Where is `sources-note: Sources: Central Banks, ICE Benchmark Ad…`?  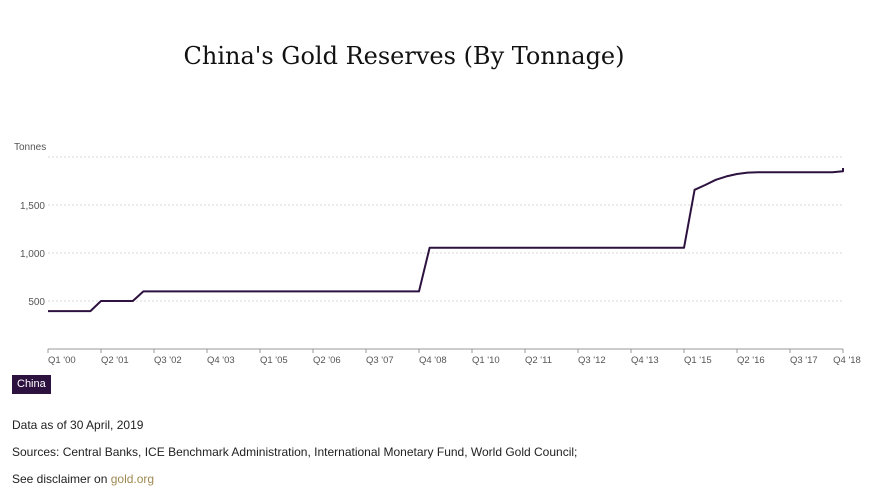 sources-note: Sources: Central Banks, ICE Benchmark Ad… is located at coordinates (295, 452).